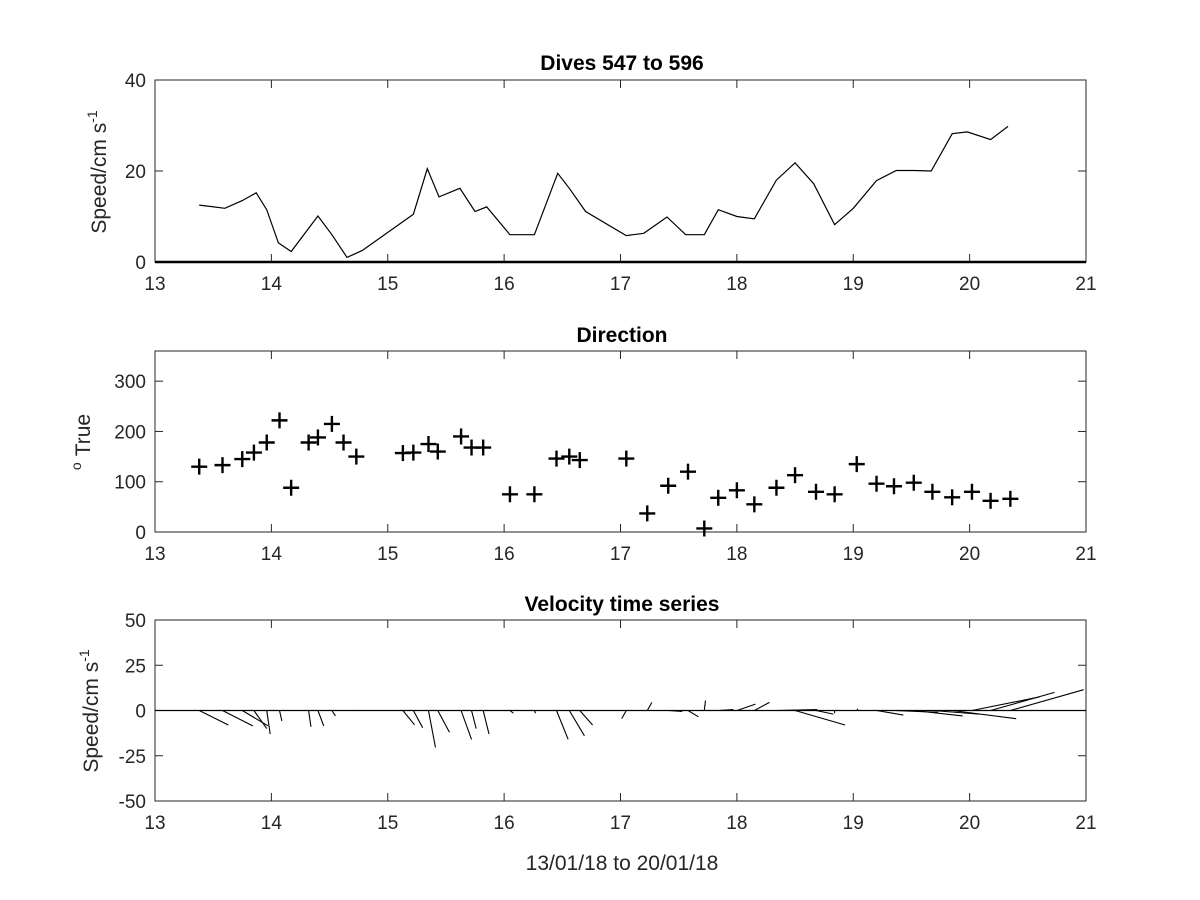  I want to click on velocity-x-tick-label: 15, so click(387, 823).